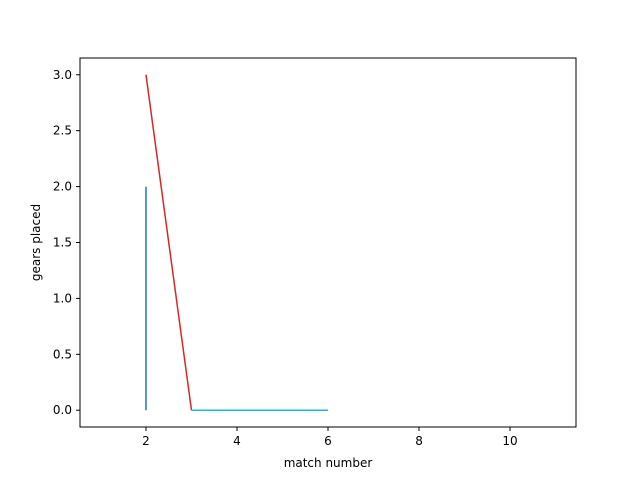  I want to click on x-axis: 2 4 6 8 10, so click(330, 437).